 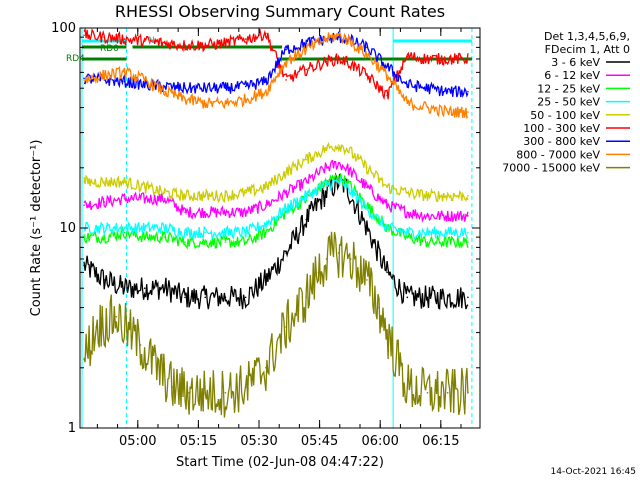 What do you see at coordinates (561, 128) in the screenshot?
I see `legend-label: 100 - 300 keV` at bounding box center [561, 128].